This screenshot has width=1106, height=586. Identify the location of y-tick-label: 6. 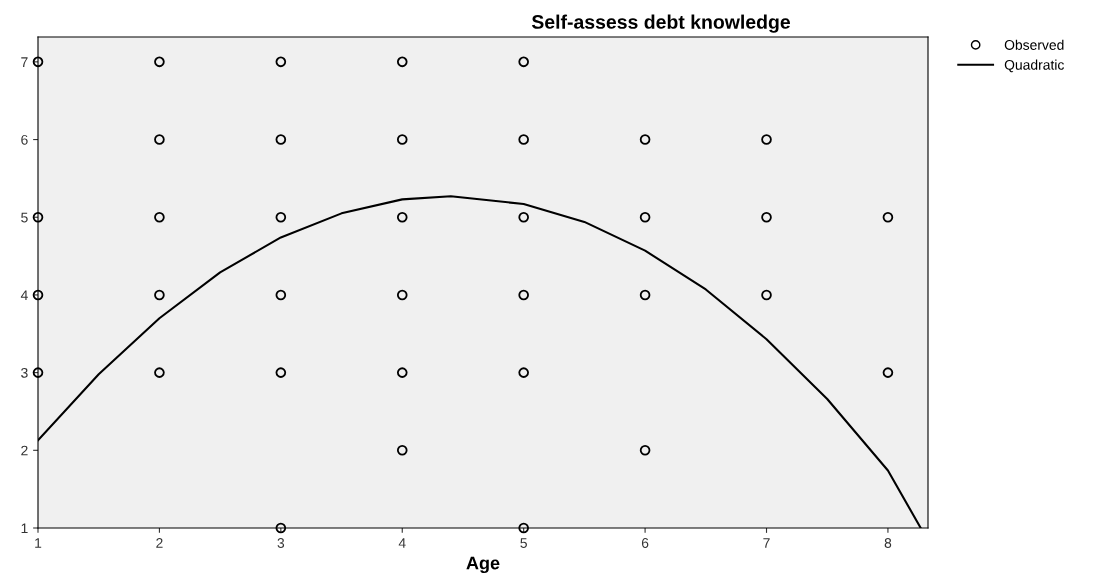
(24, 139).